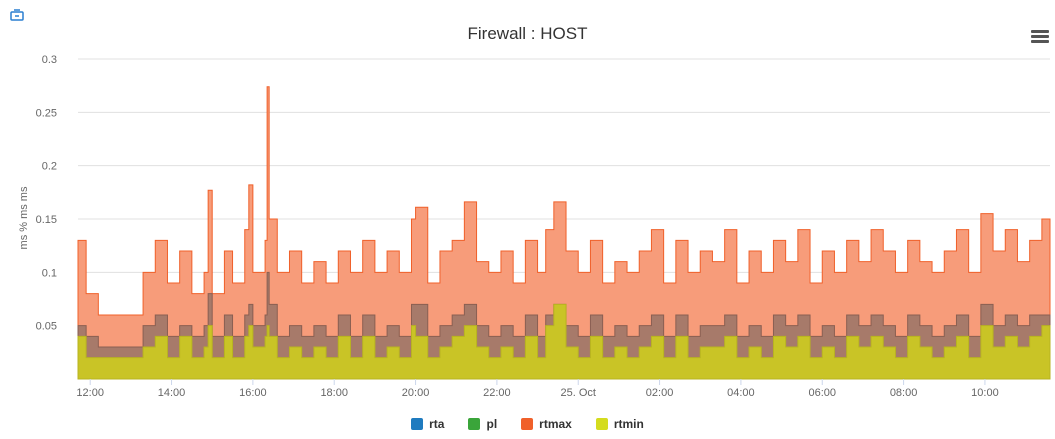  What do you see at coordinates (17, 14) in the screenshot?
I see `chart-app-icon` at bounding box center [17, 14].